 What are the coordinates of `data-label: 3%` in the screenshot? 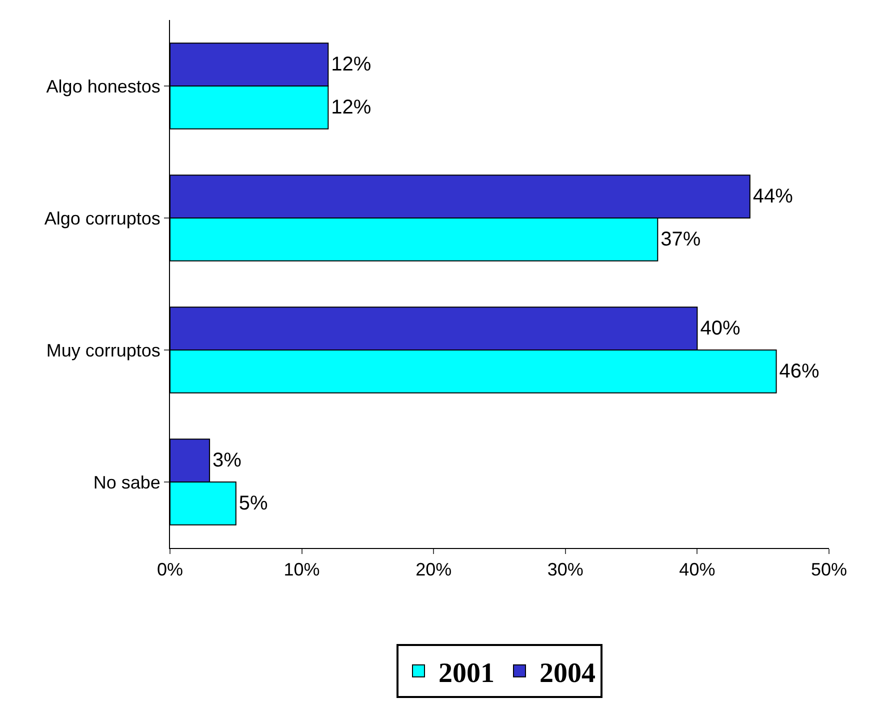 It's located at (227, 461).